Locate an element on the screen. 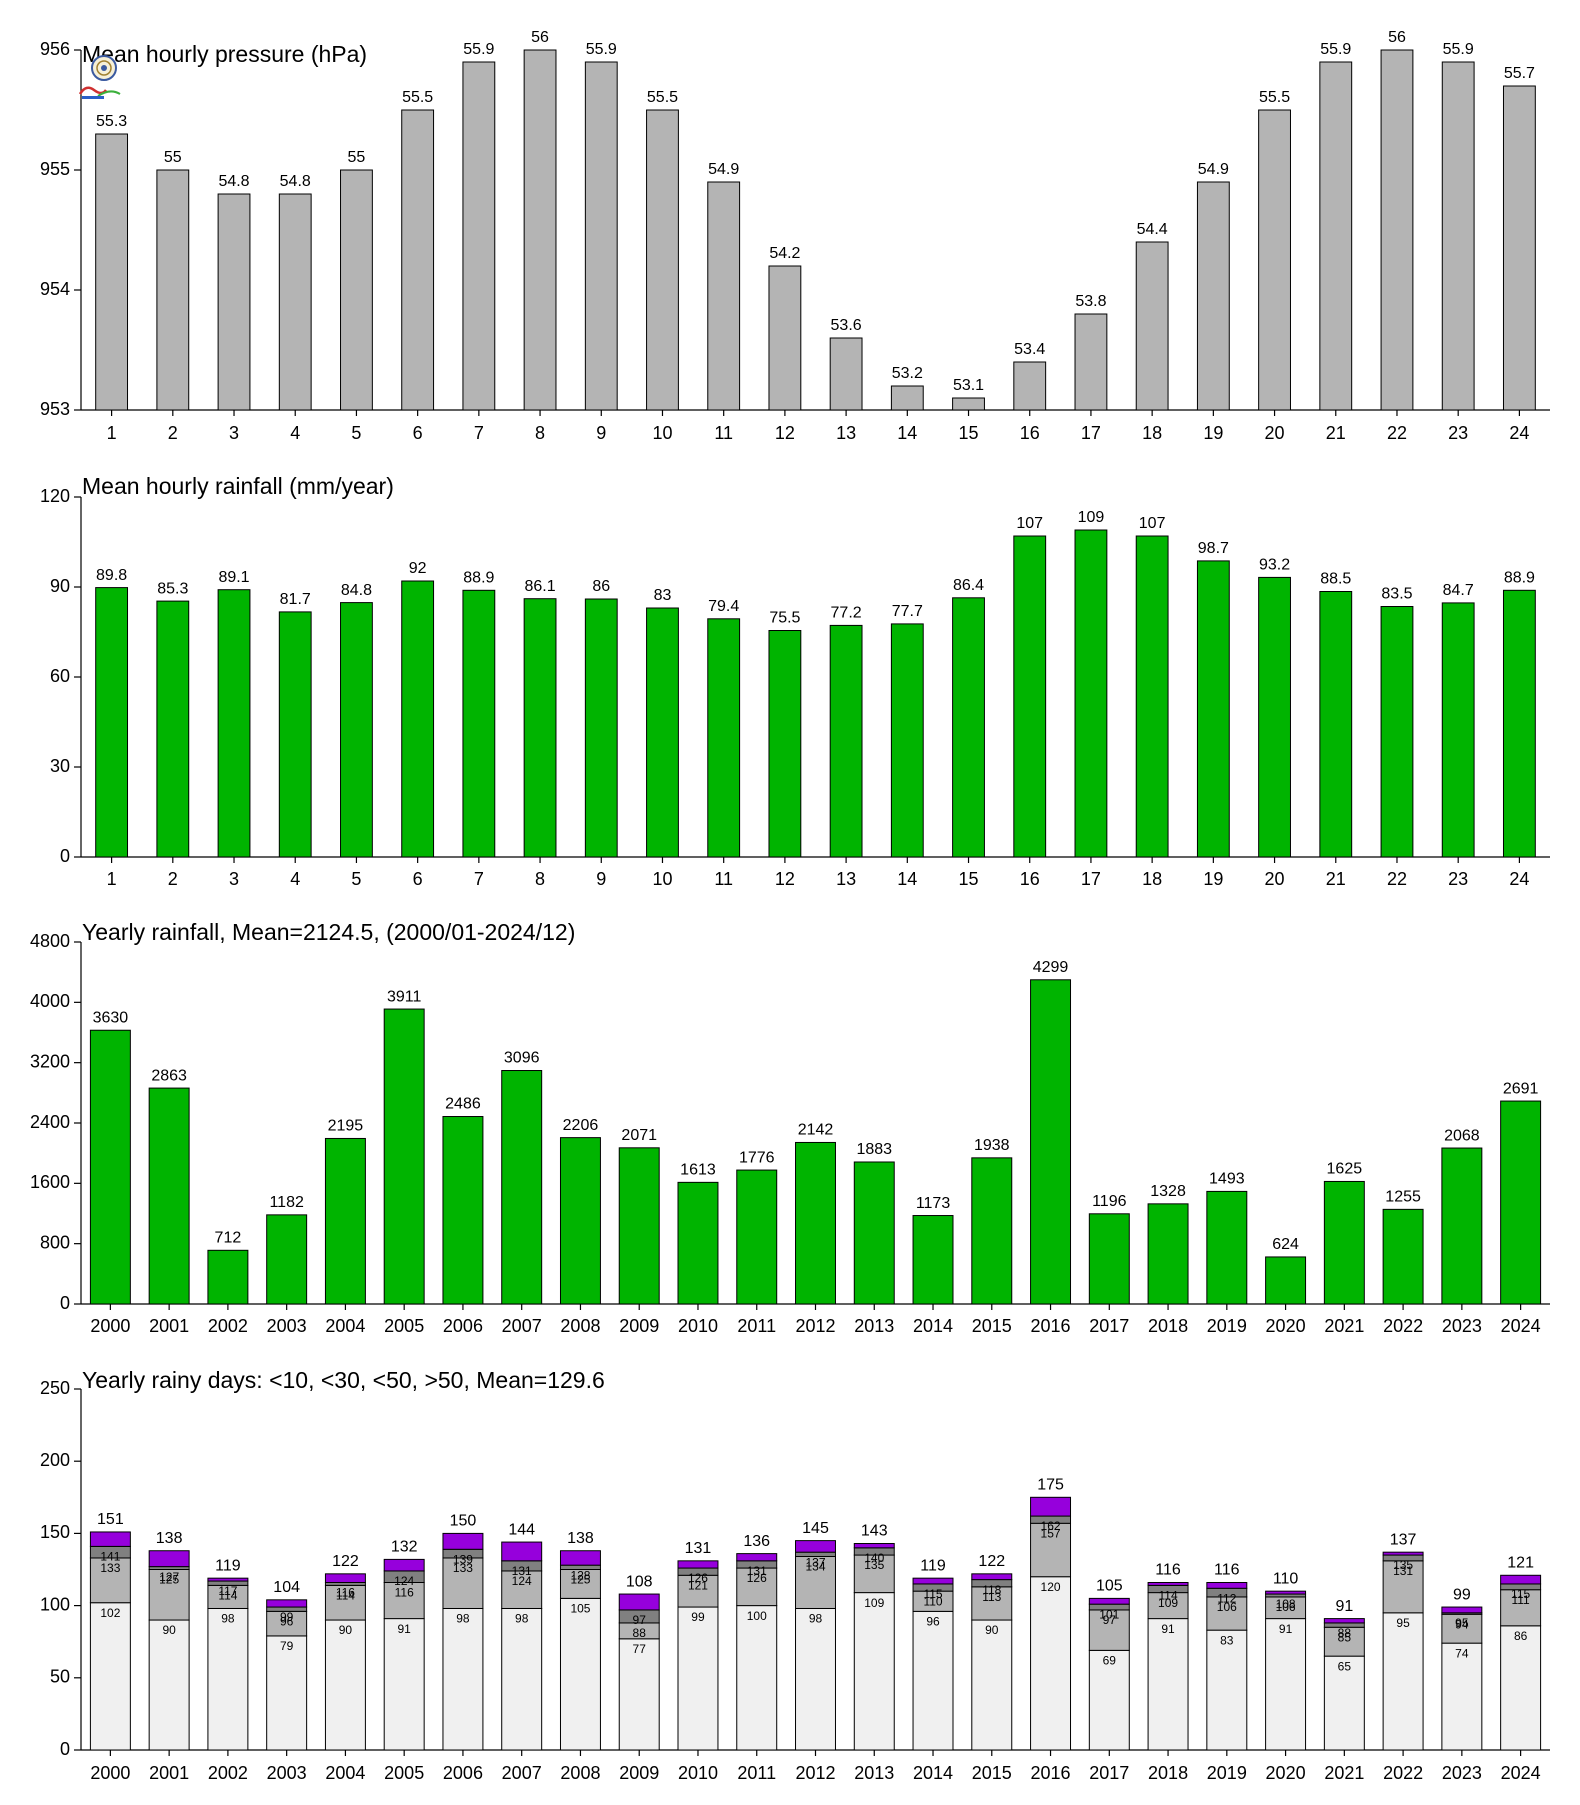 The height and width of the screenshot is (1805, 1580). bar-value-label: 86 is located at coordinates (601, 586).